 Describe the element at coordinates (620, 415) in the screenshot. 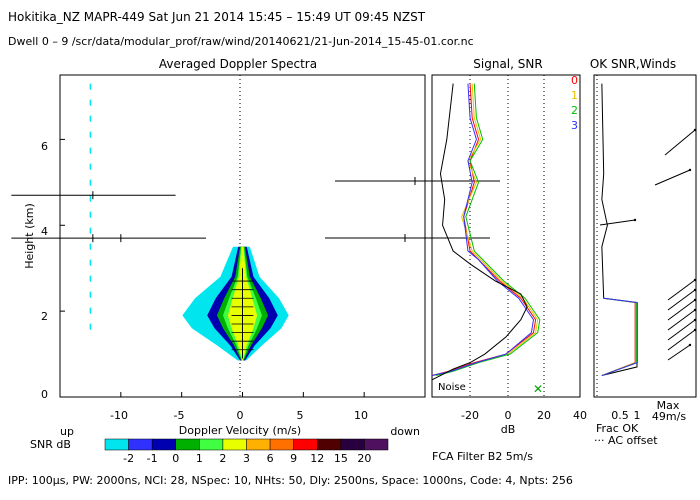

I see `frac-xtick: 0.5` at that location.